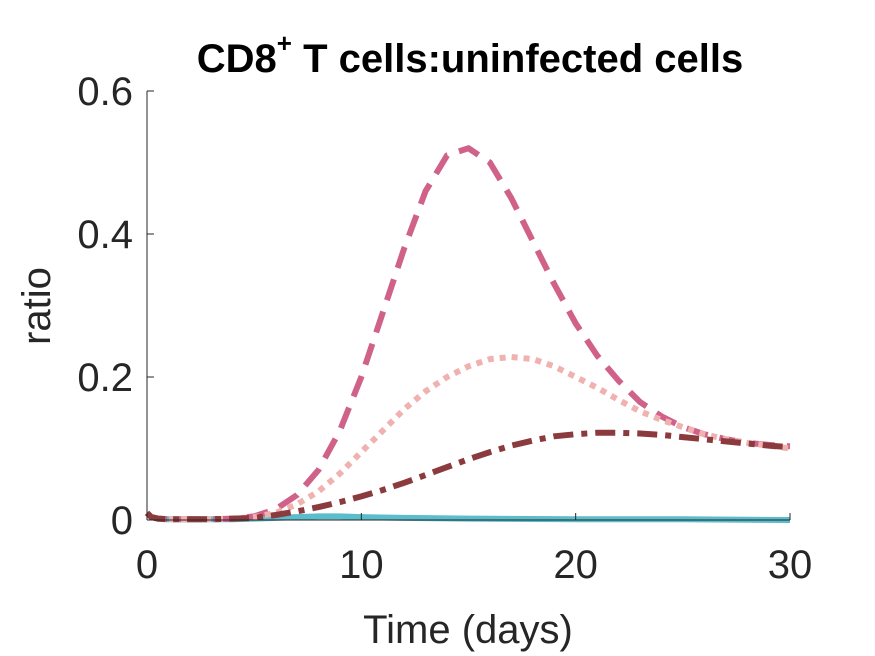 This screenshot has height=656, width=875. I want to click on y-tick-label: 0.2, so click(105, 378).